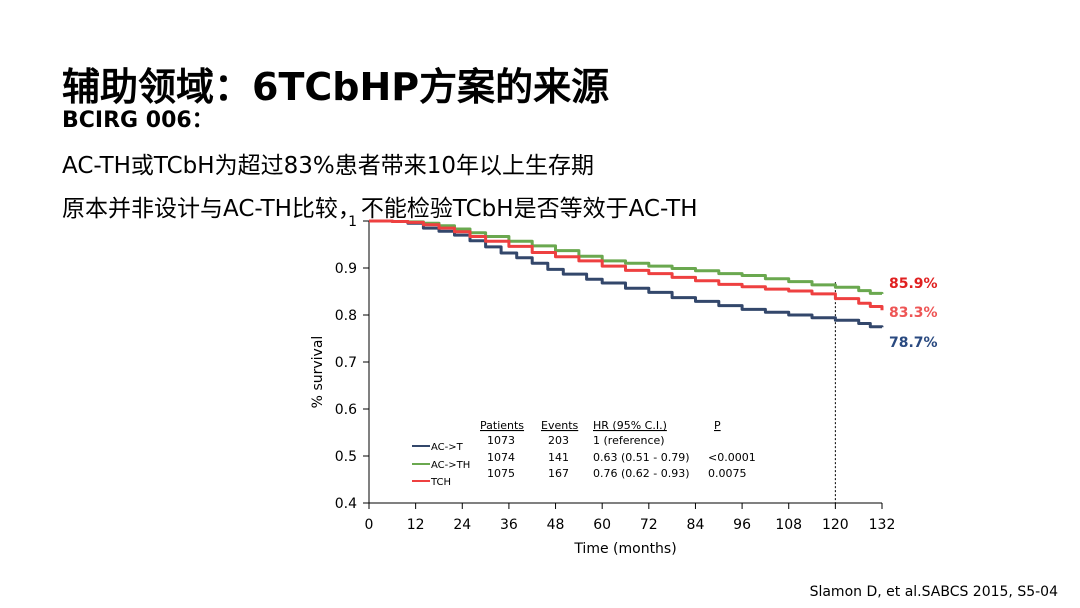 Image resolution: width=1080 pixels, height=608 pixels. I want to click on x-tick-label: 48, so click(556, 525).